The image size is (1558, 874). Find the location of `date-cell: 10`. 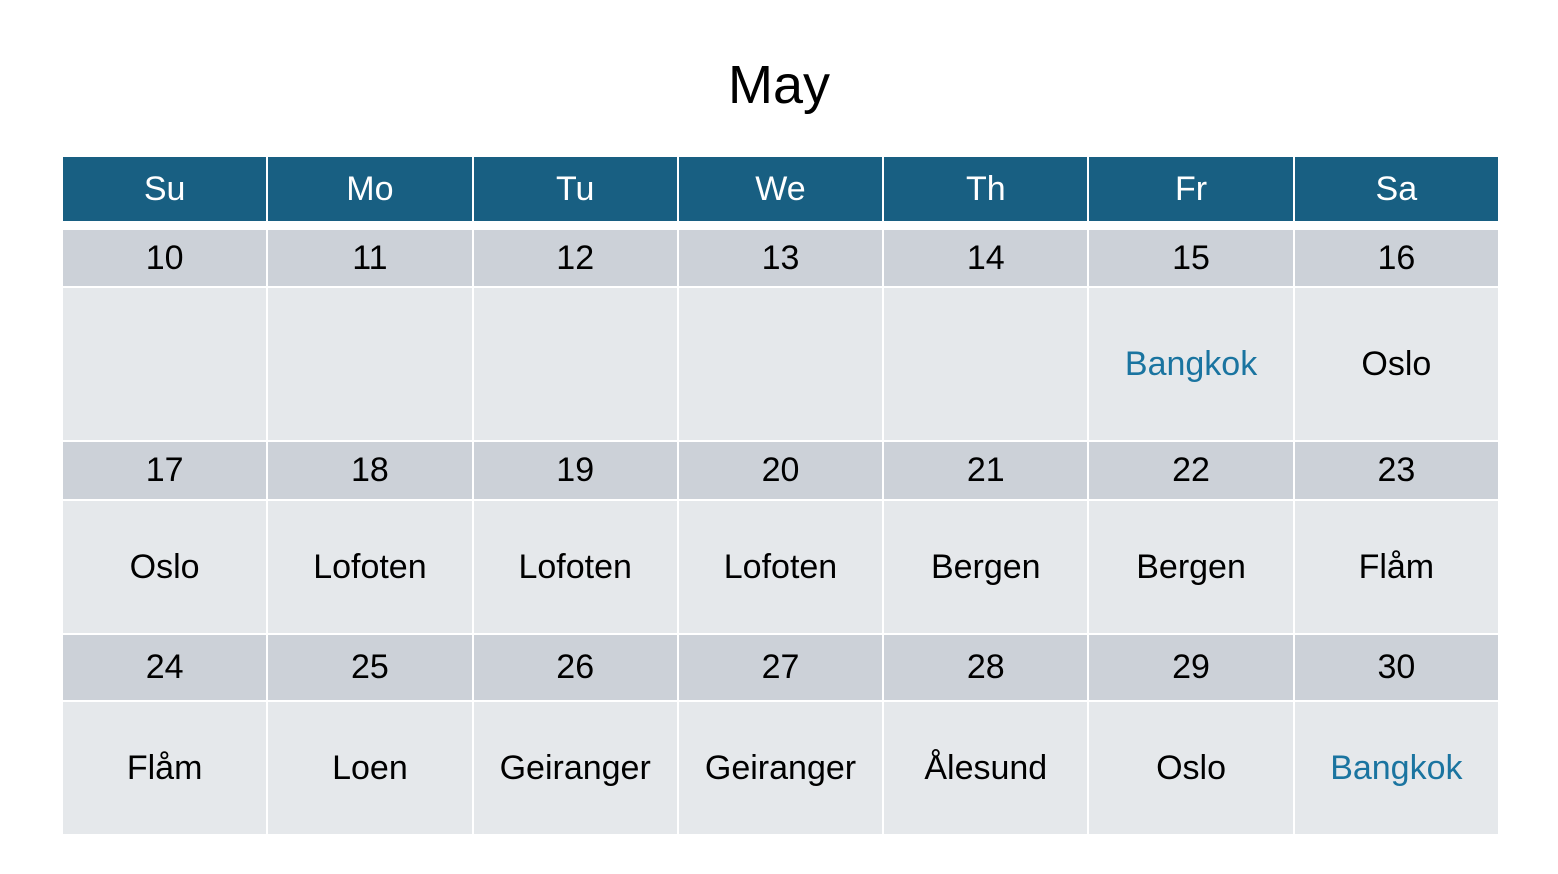

date-cell: 10 is located at coordinates (165, 258).